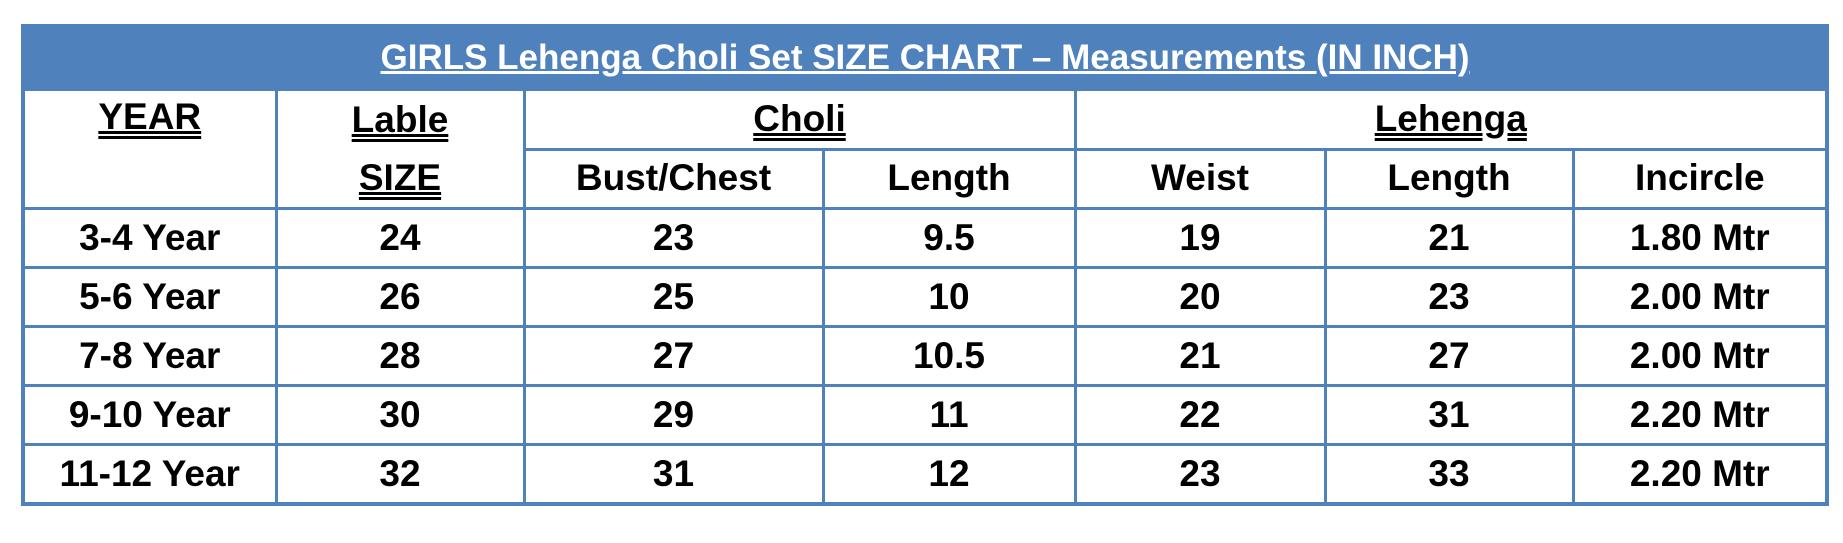  Describe the element at coordinates (149, 149) in the screenshot. I see `header-cell: YEAR` at that location.